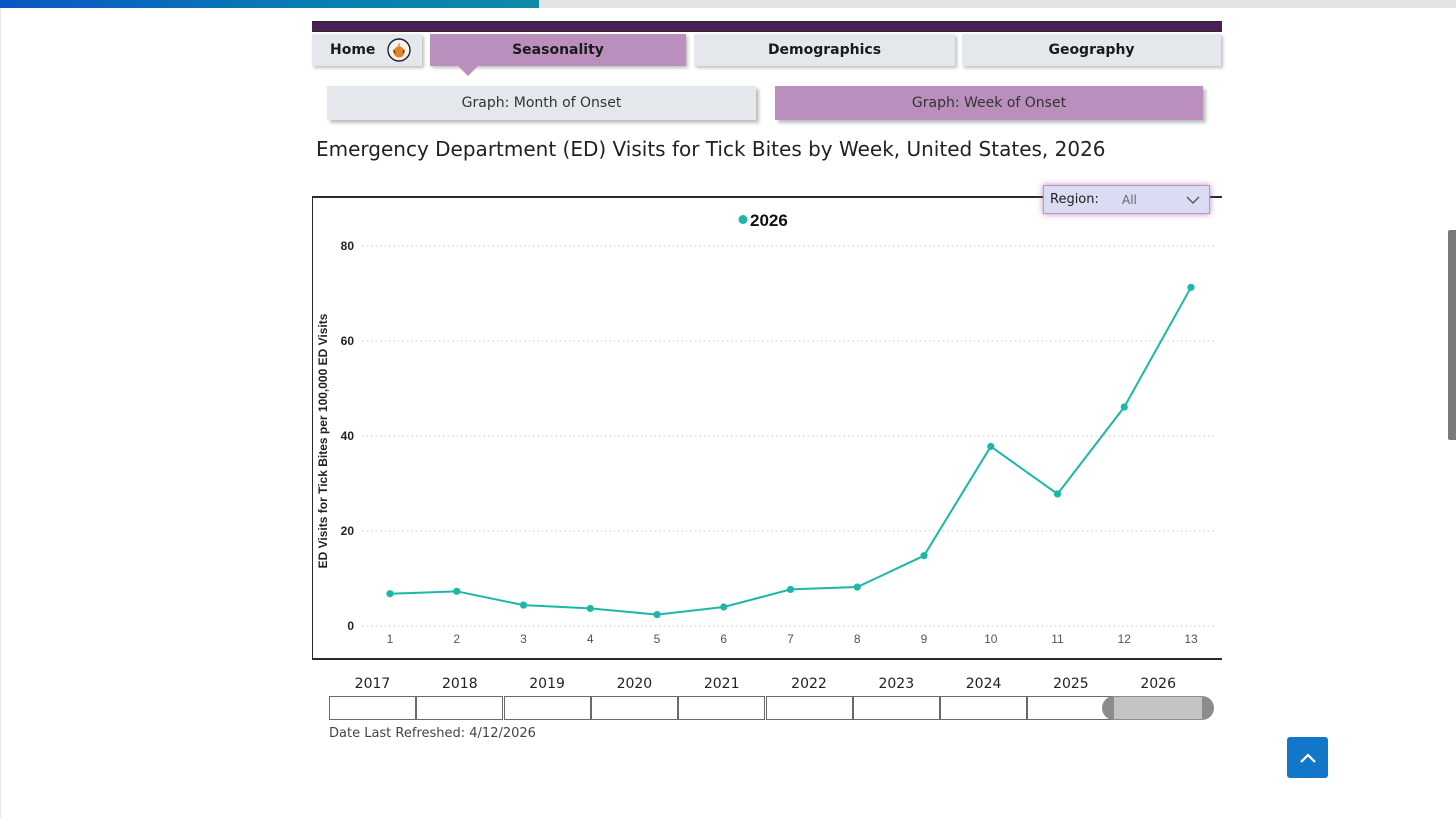  Describe the element at coordinates (399, 50) in the screenshot. I see `home-logo-icon` at that location.